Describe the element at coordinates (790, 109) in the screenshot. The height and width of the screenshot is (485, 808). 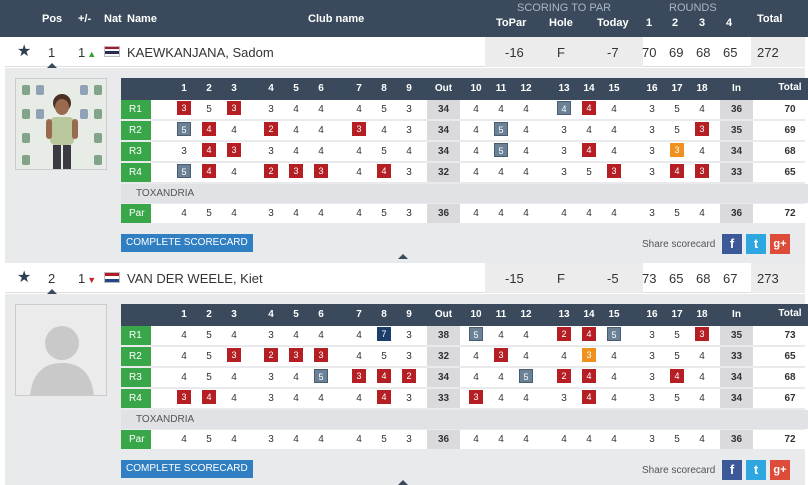
I see `total-cell: 70` at that location.